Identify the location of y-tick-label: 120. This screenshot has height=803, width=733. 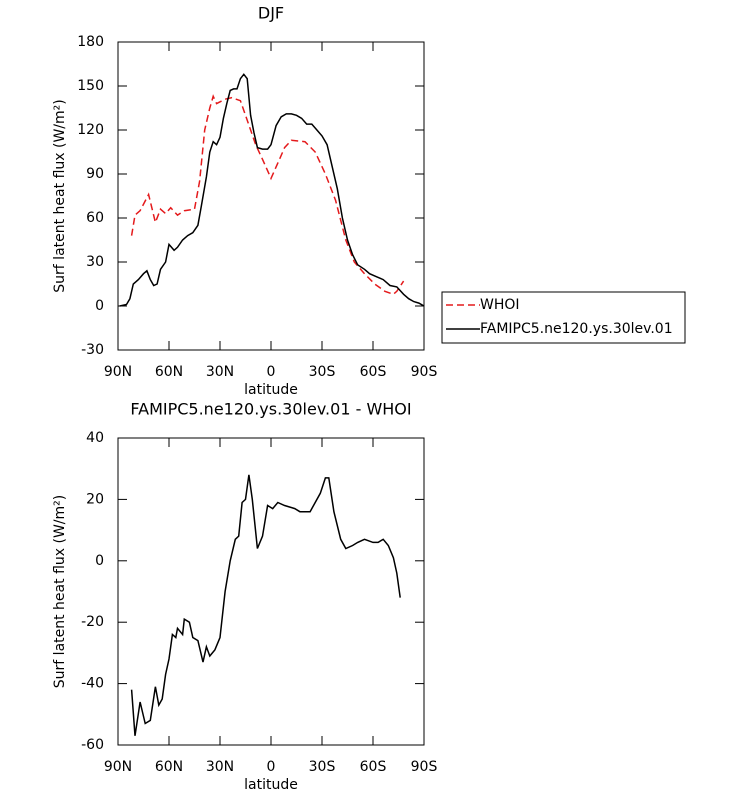
(90, 130).